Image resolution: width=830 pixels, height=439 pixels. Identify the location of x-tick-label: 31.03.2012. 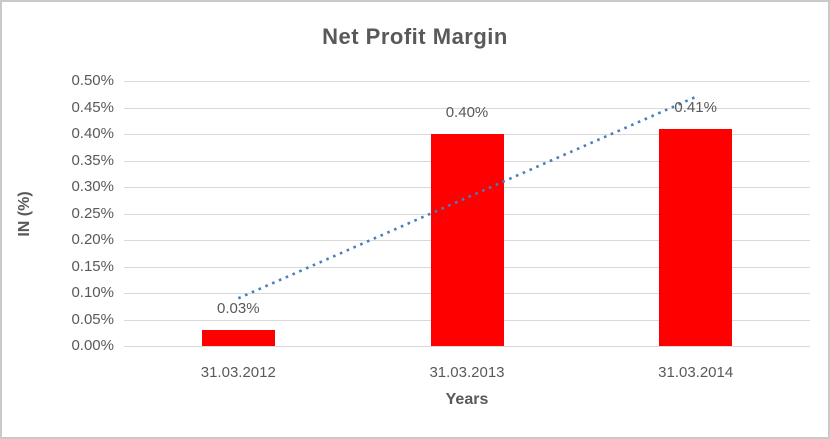
(238, 372).